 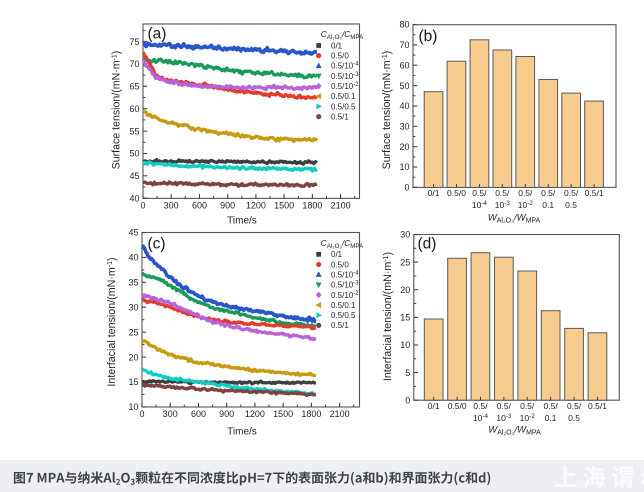 I want to click on svg-text: 35, so click(x=133, y=283).